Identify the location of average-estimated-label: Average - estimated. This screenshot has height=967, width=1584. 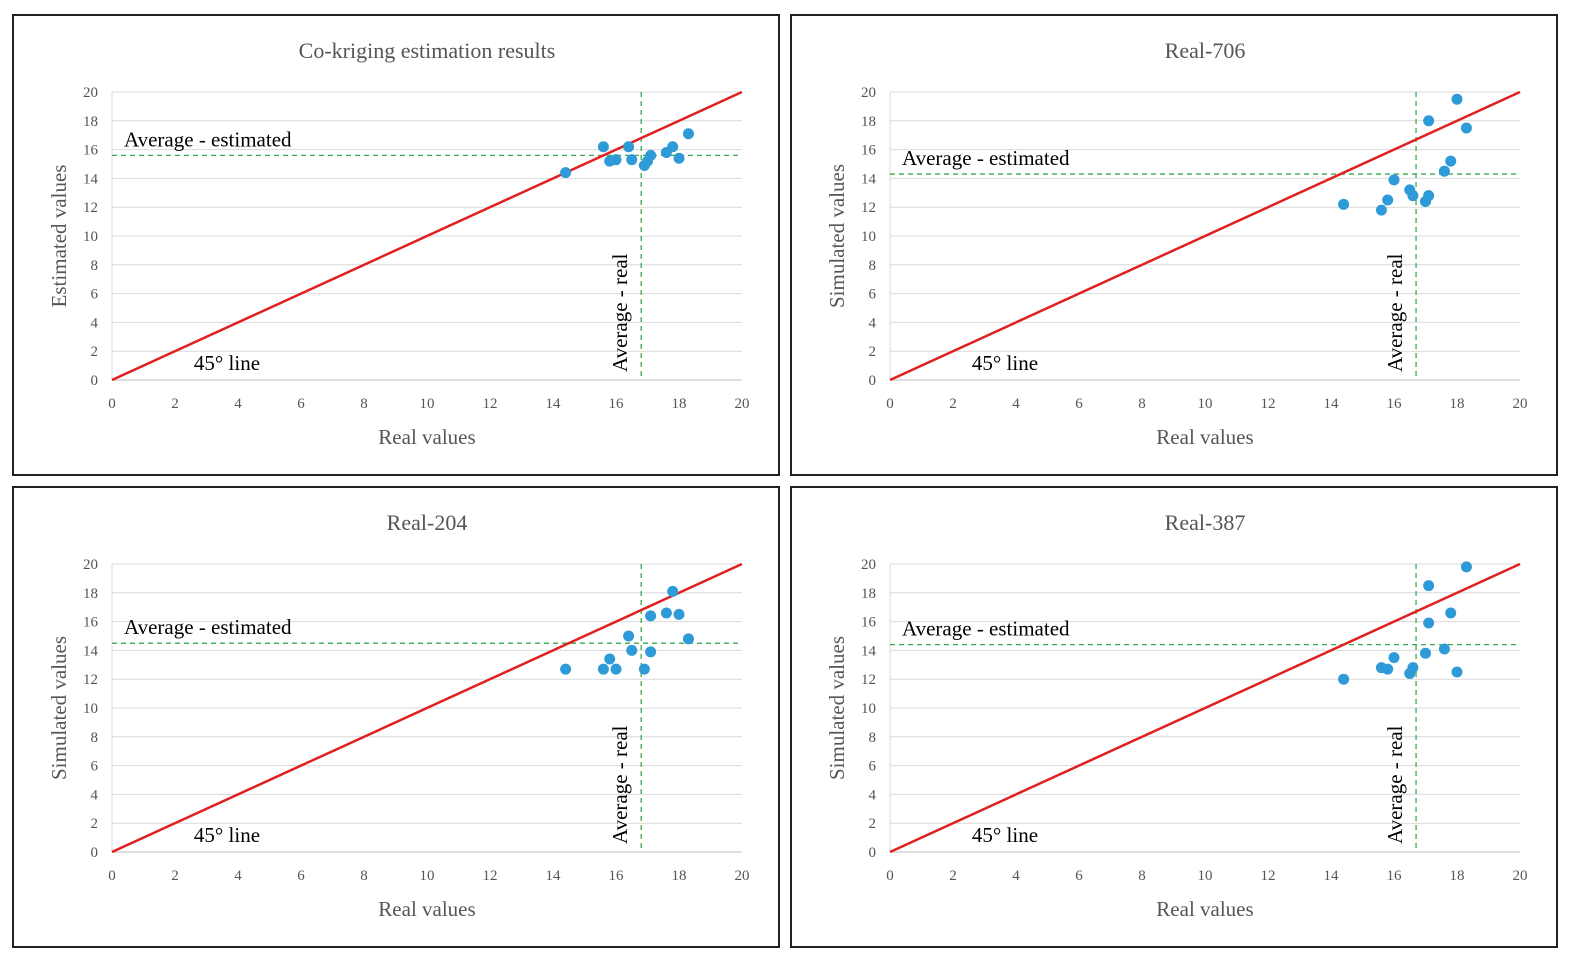
(986, 158).